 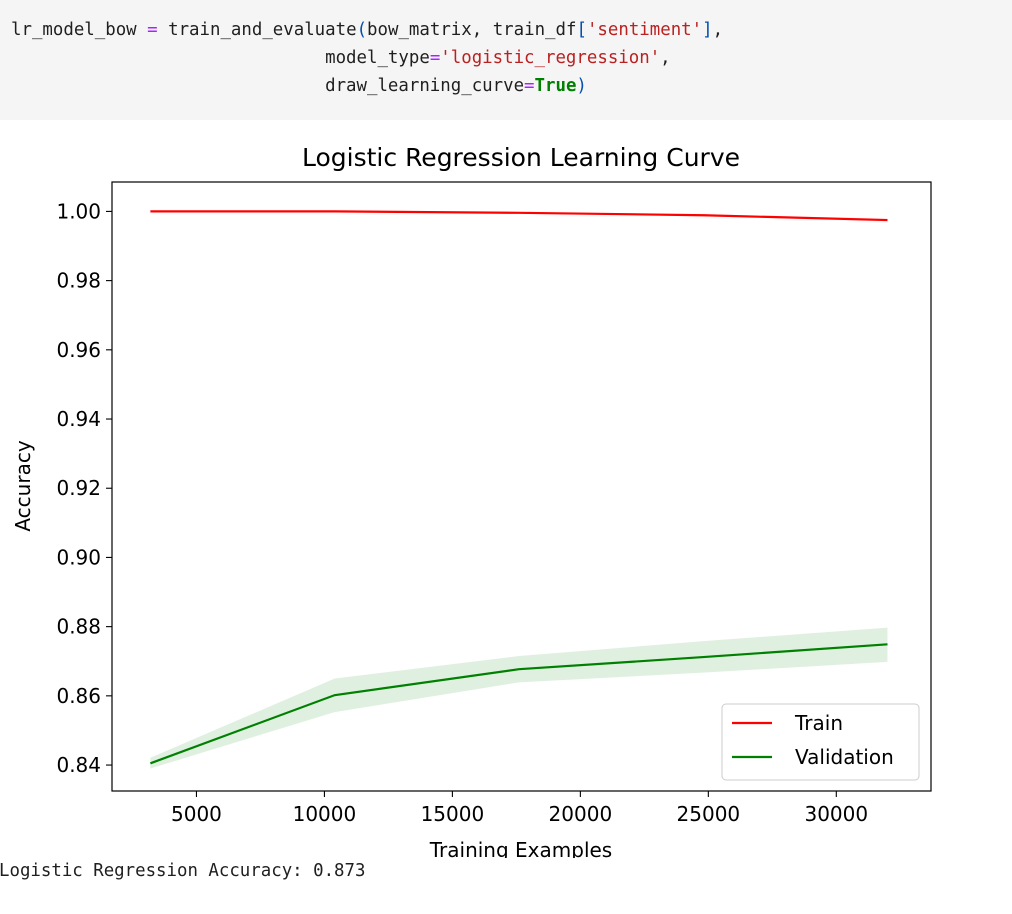 I want to click on x-tick-label: 30000, so click(x=836, y=814).